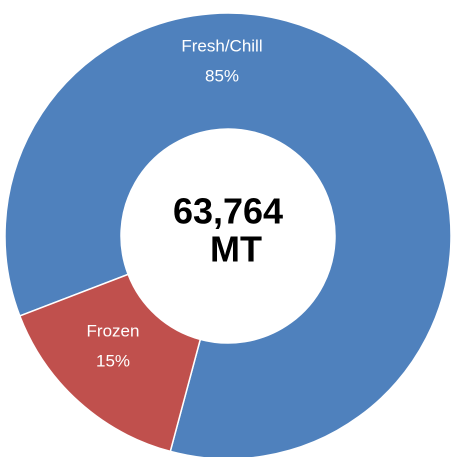 The image size is (457, 457). Describe the element at coordinates (113, 330) in the screenshot. I see `slice-category: Frozen` at that location.